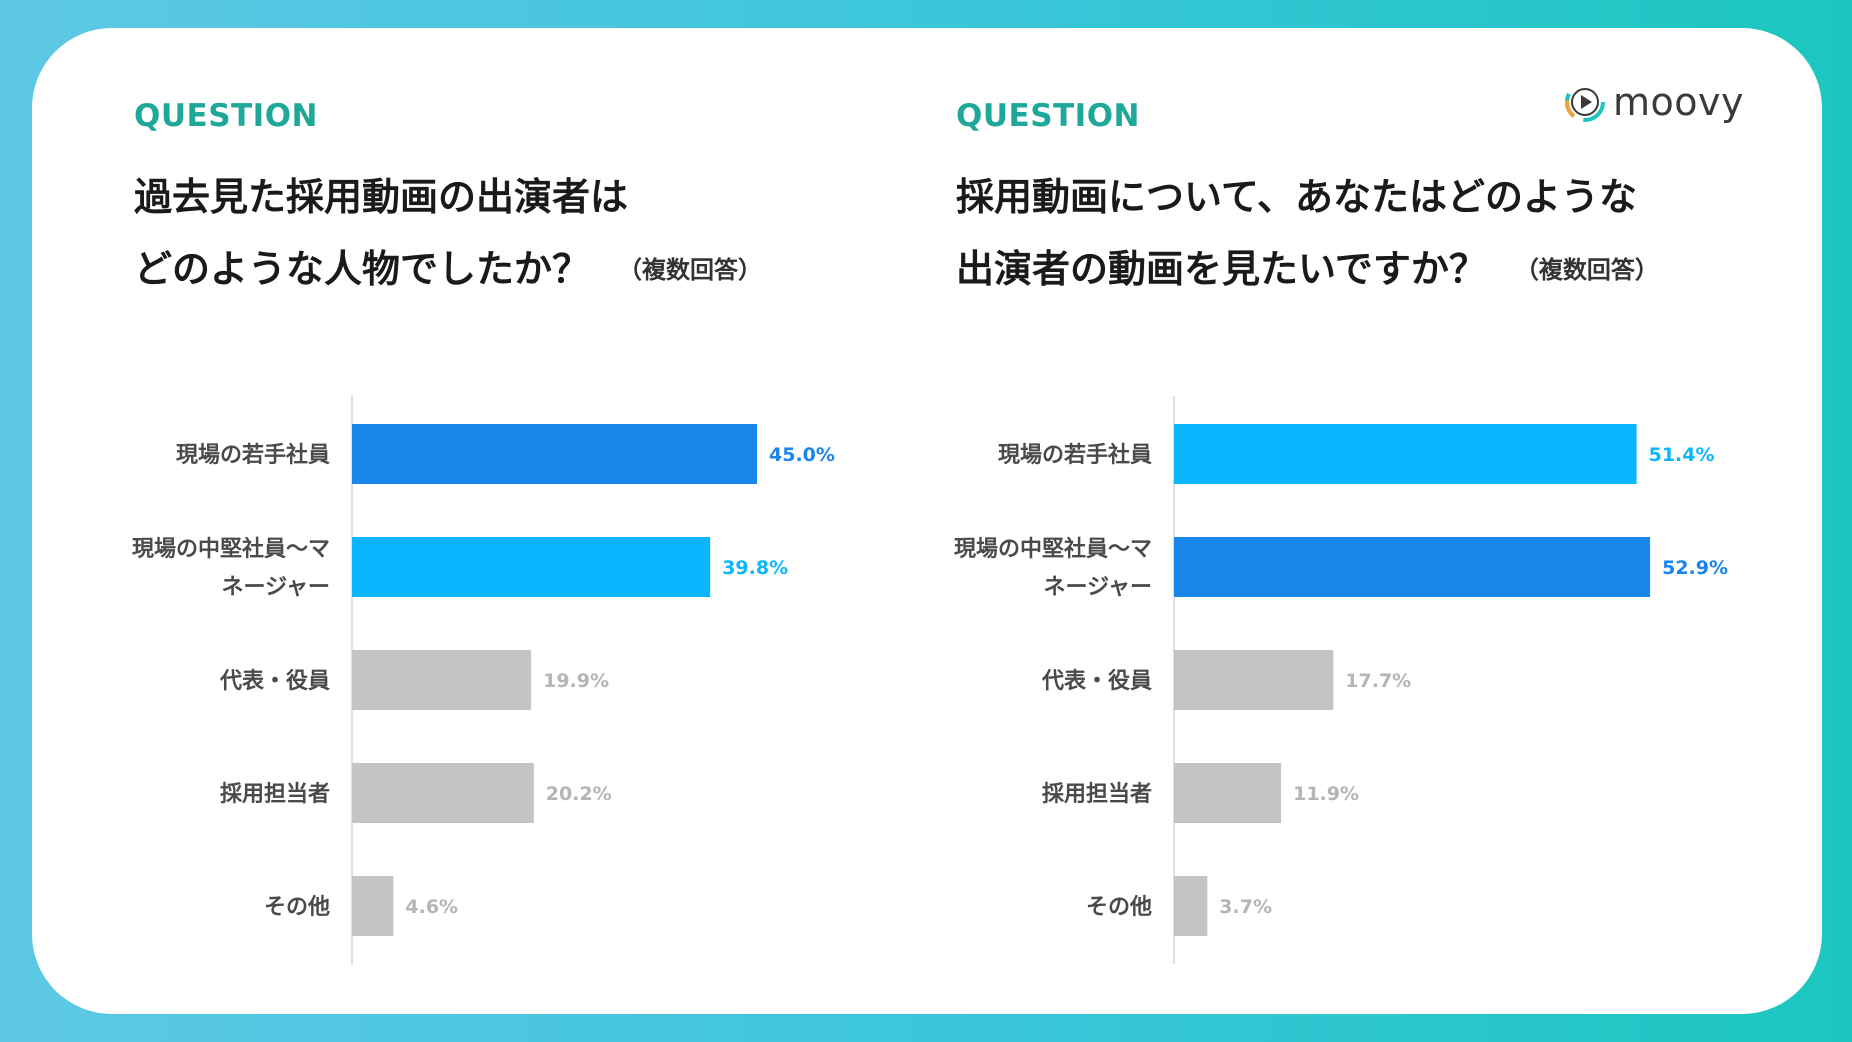 Image resolution: width=1852 pixels, height=1042 pixels. Describe the element at coordinates (1695, 568) in the screenshot. I see `value-label: 52.9%` at that location.